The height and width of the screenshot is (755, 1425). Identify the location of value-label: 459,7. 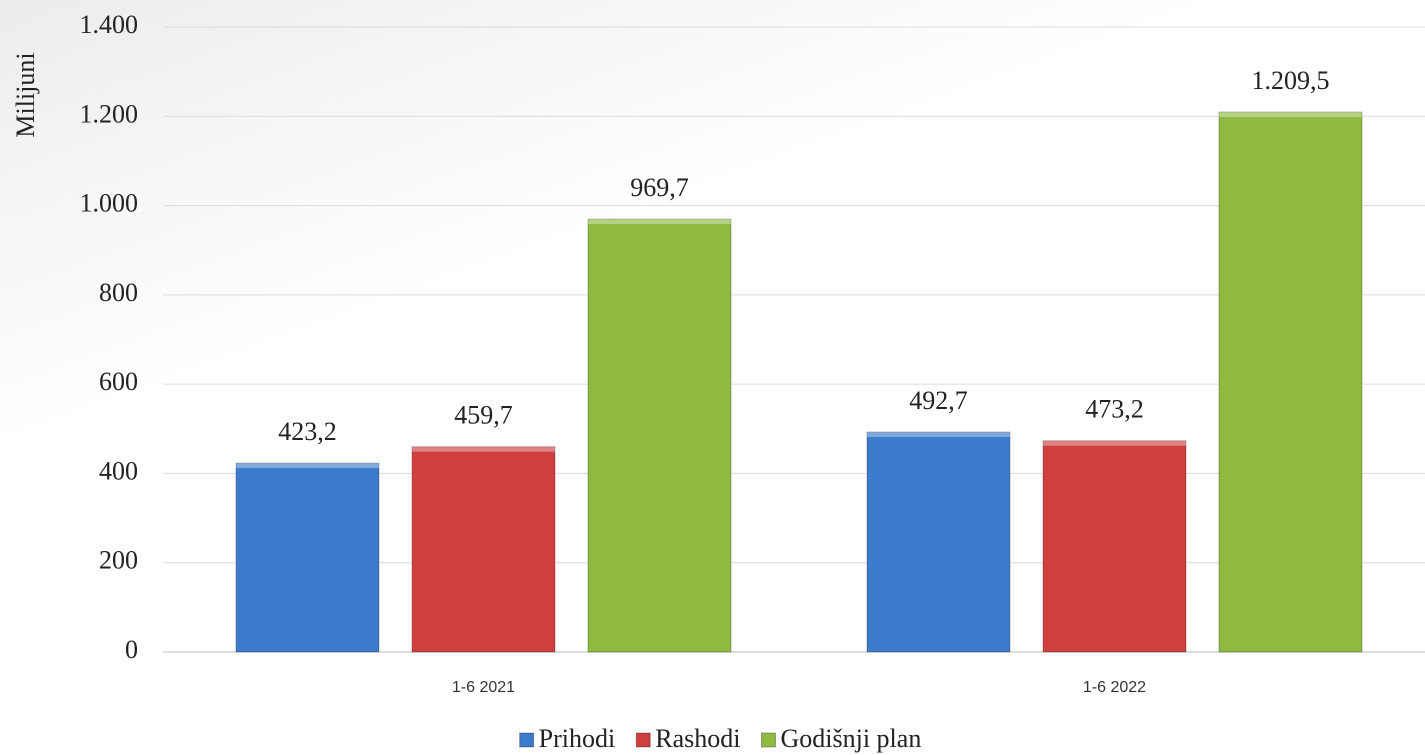
(483, 415).